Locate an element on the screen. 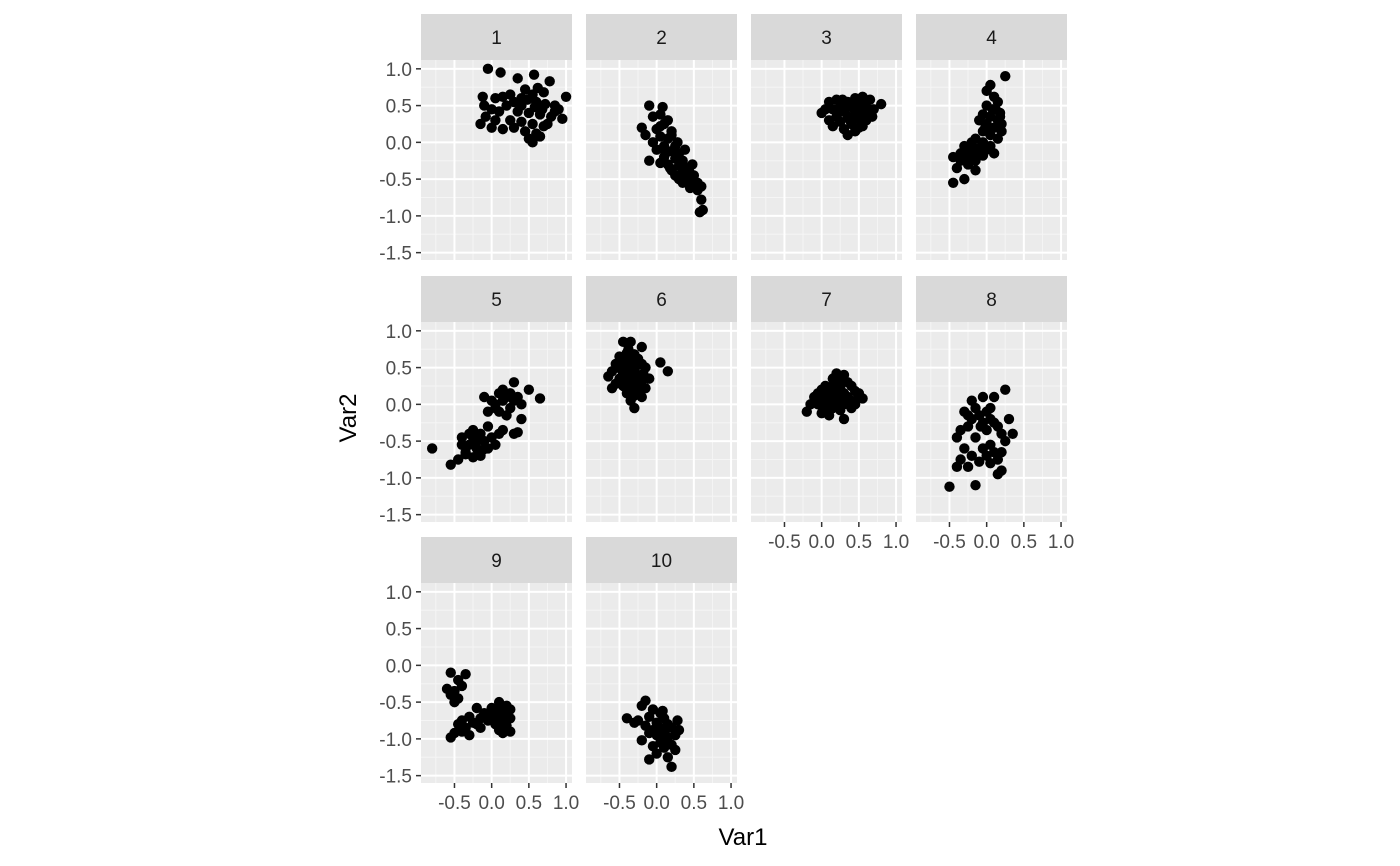 This screenshot has height=866, width=1400. facet-strip-label: 7 is located at coordinates (826, 300).